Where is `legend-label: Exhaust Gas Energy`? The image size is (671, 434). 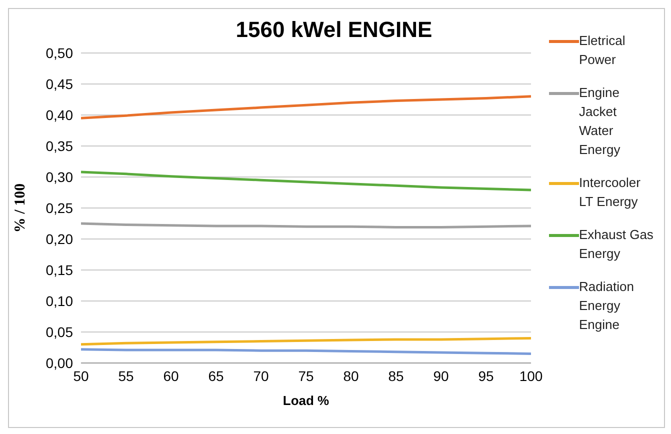
legend-label: Exhaust Gas Energy is located at coordinates (616, 244).